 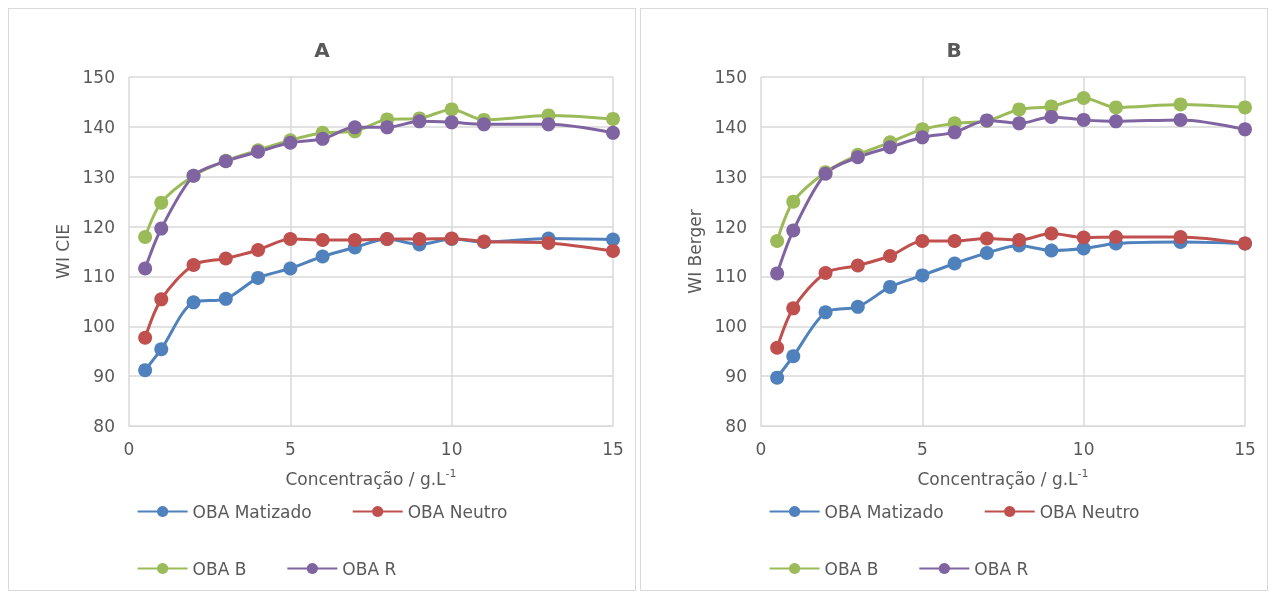 I want to click on chart-title: A, so click(x=322, y=50).